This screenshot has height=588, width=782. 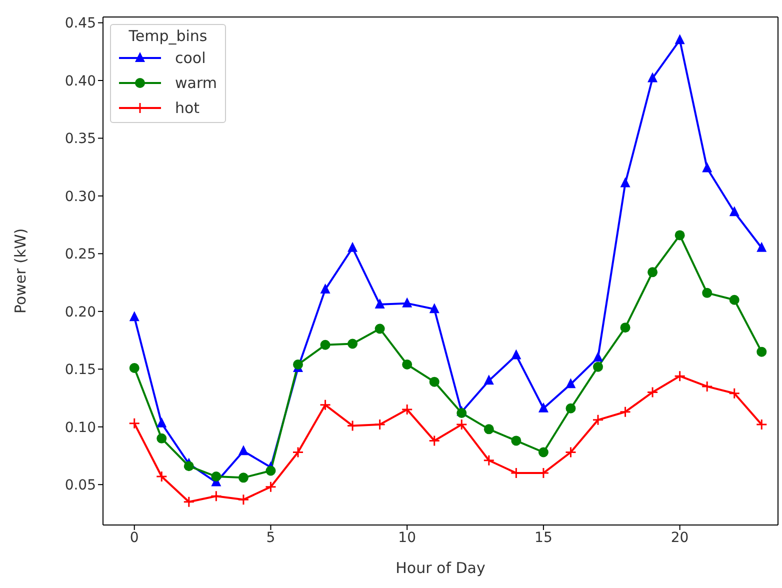 What do you see at coordinates (134, 538) in the screenshot?
I see `x-tick-label: 0` at bounding box center [134, 538].